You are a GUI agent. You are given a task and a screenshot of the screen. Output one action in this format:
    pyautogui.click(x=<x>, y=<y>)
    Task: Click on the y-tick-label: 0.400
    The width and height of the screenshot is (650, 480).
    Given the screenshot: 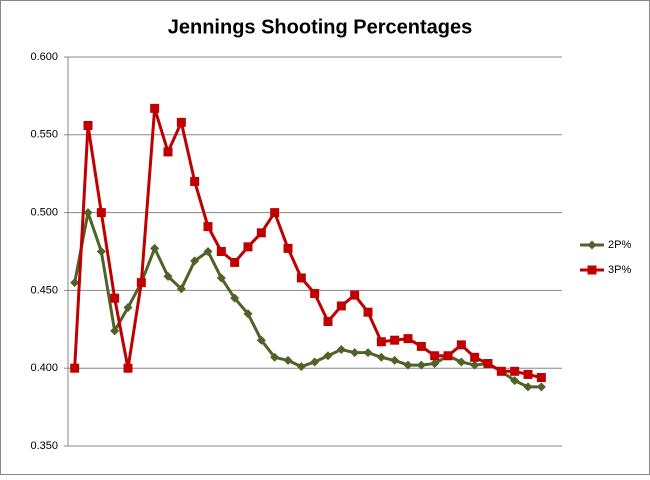 What is the action you would take?
    pyautogui.click(x=44, y=368)
    